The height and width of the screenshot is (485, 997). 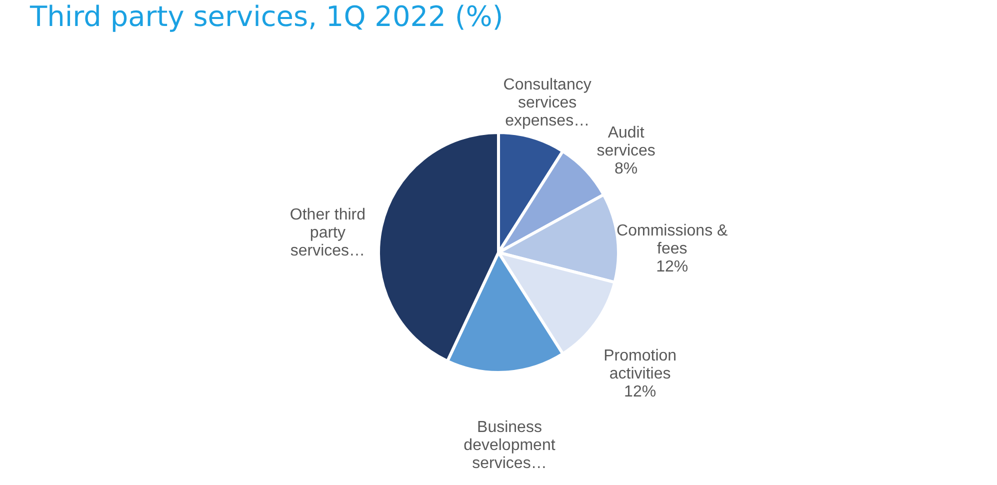 What do you see at coordinates (672, 240) in the screenshot?
I see `slice-label: Commissions & fees` at bounding box center [672, 240].